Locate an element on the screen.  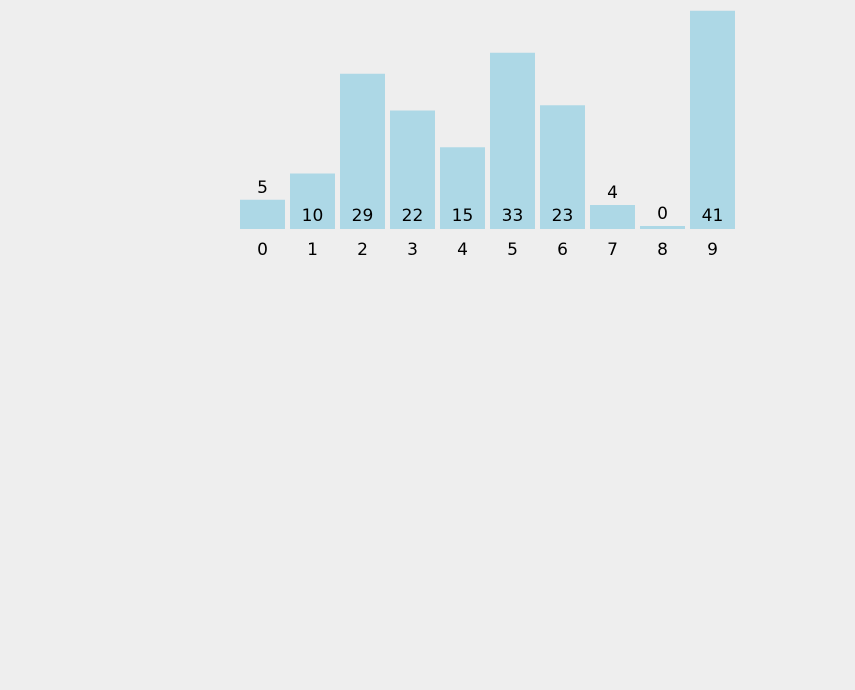
x-tick-label-9: 9 is located at coordinates (712, 250).